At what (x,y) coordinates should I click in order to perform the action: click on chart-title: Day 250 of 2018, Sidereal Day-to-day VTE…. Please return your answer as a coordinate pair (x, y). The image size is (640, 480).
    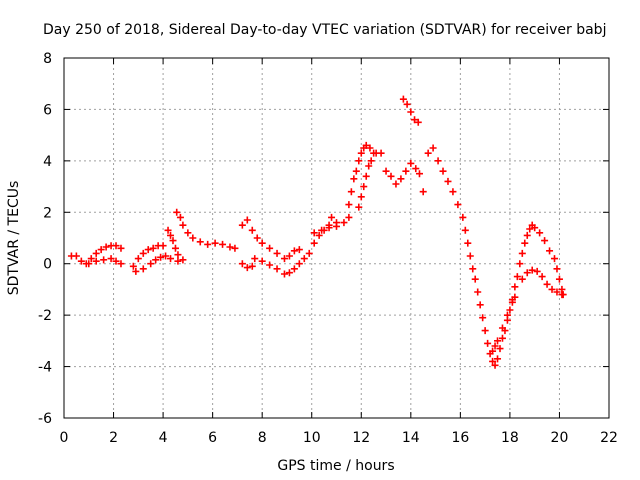
    Looking at the image, I should click on (324, 30).